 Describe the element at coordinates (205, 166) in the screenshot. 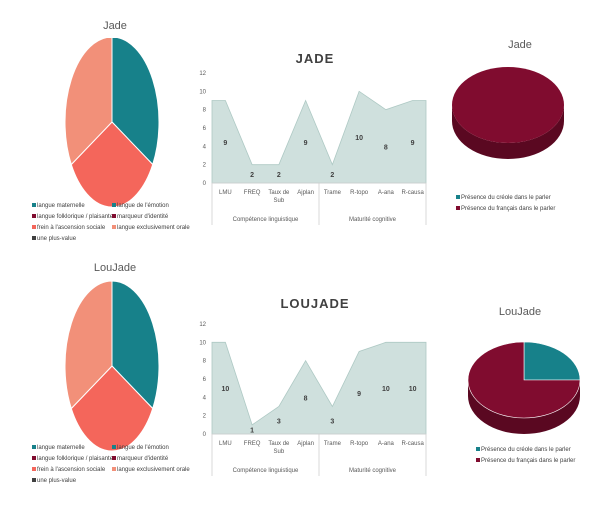

I see `y-tick-label: 2` at that location.